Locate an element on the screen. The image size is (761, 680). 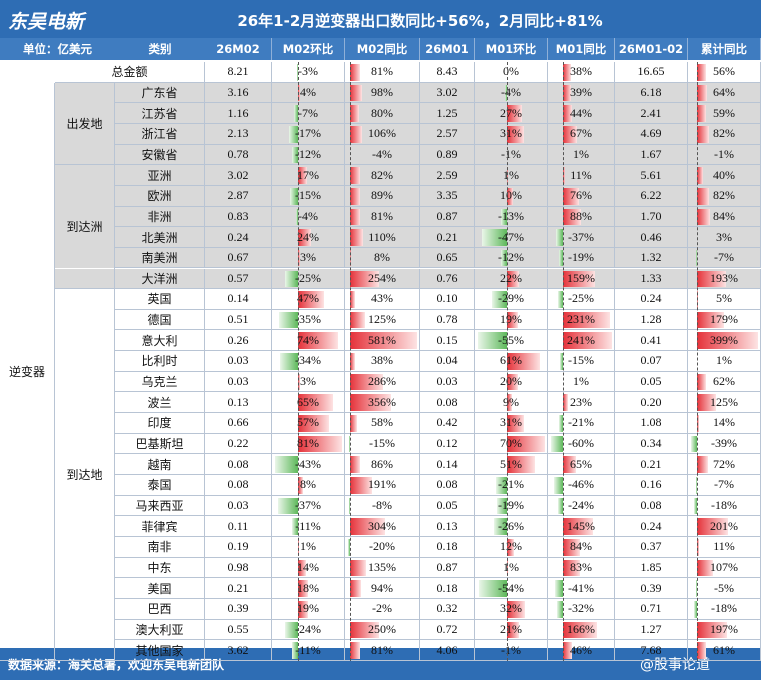
cell: 18% is located at coordinates (308, 588).